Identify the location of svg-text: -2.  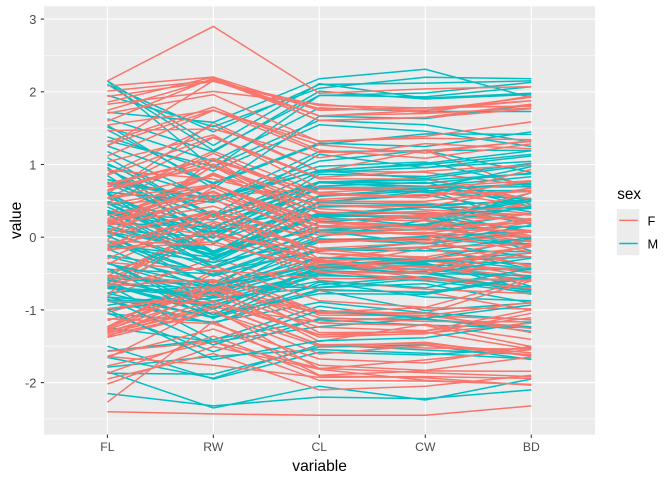
(30, 383).